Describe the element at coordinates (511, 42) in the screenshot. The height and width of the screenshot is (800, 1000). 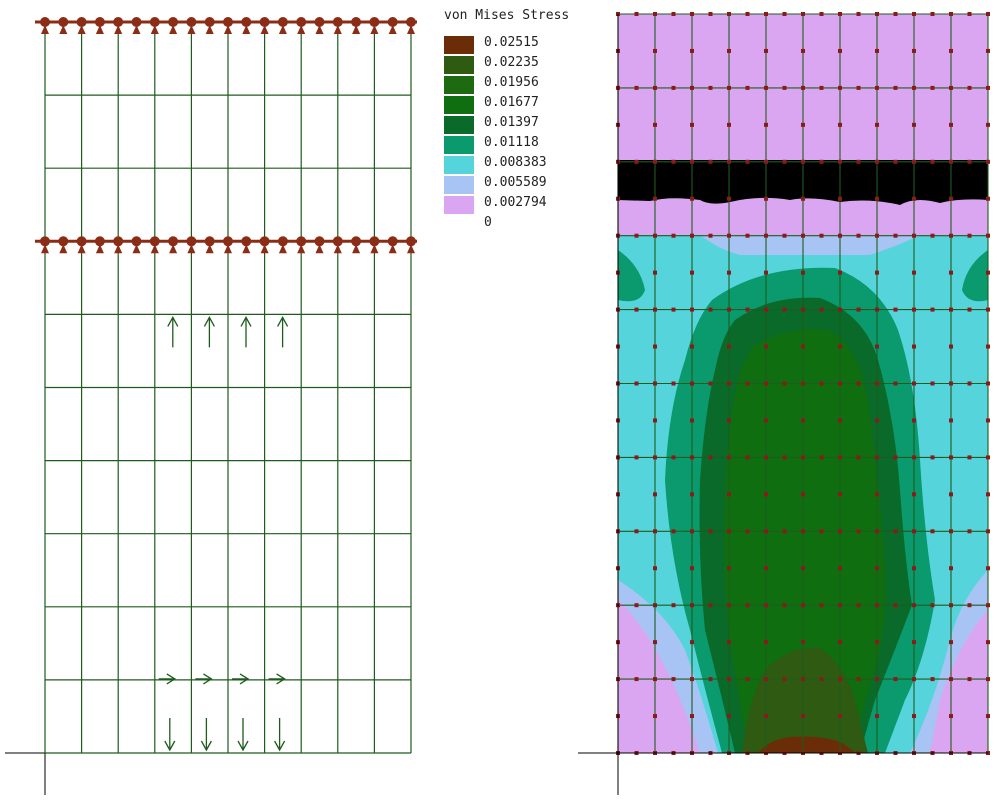
I see `legend-label: 0.02515` at that location.